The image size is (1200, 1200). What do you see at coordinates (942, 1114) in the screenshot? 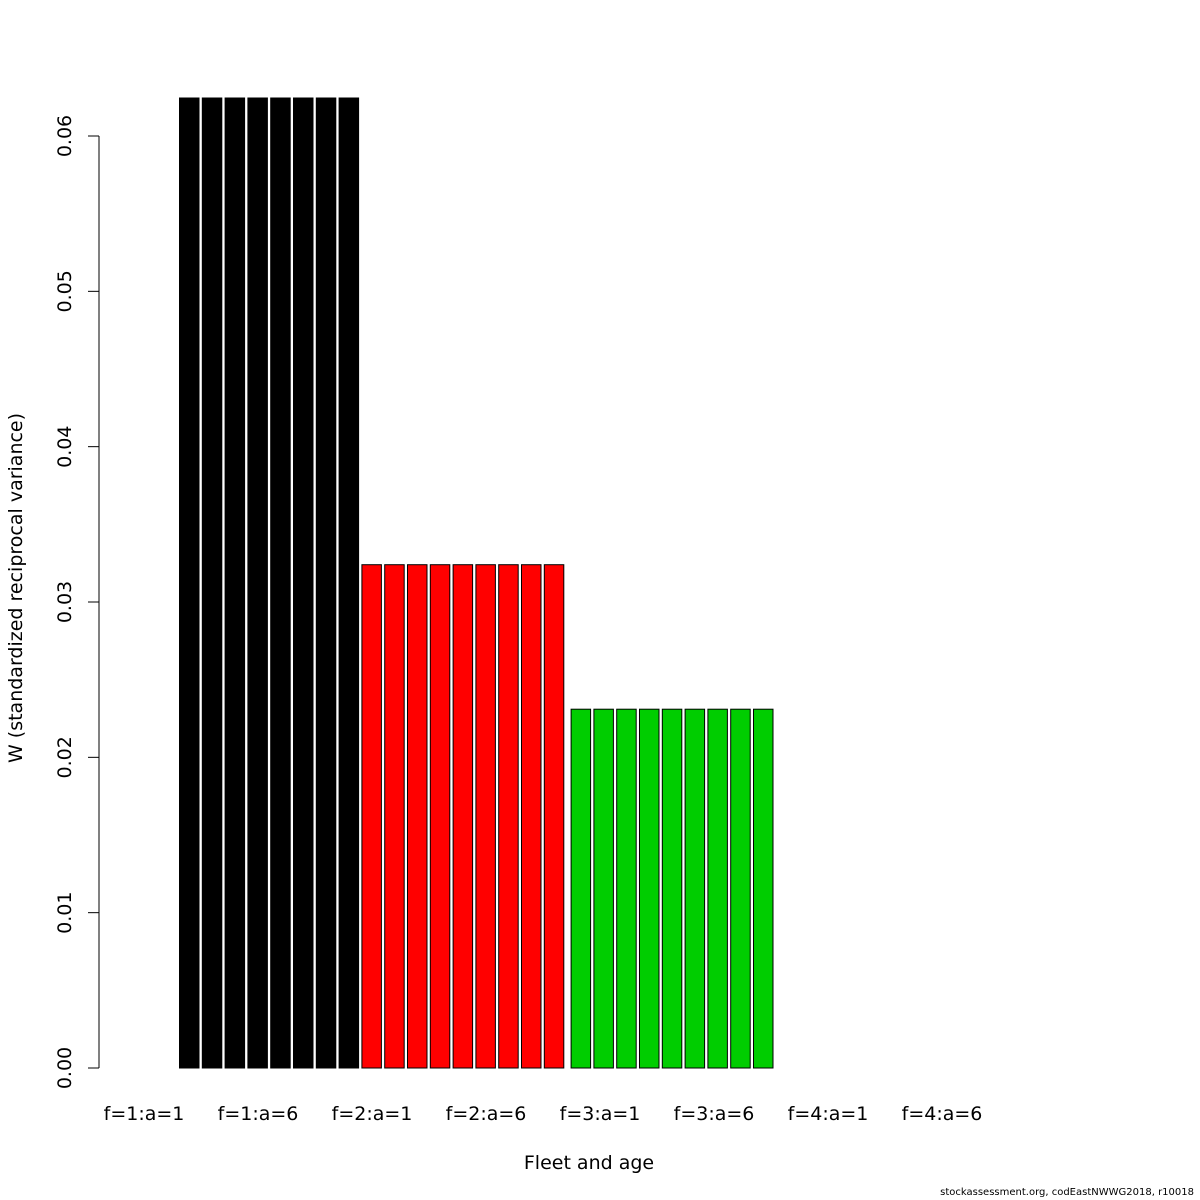
I see `x-tick-label: f=4:a=6` at bounding box center [942, 1114].